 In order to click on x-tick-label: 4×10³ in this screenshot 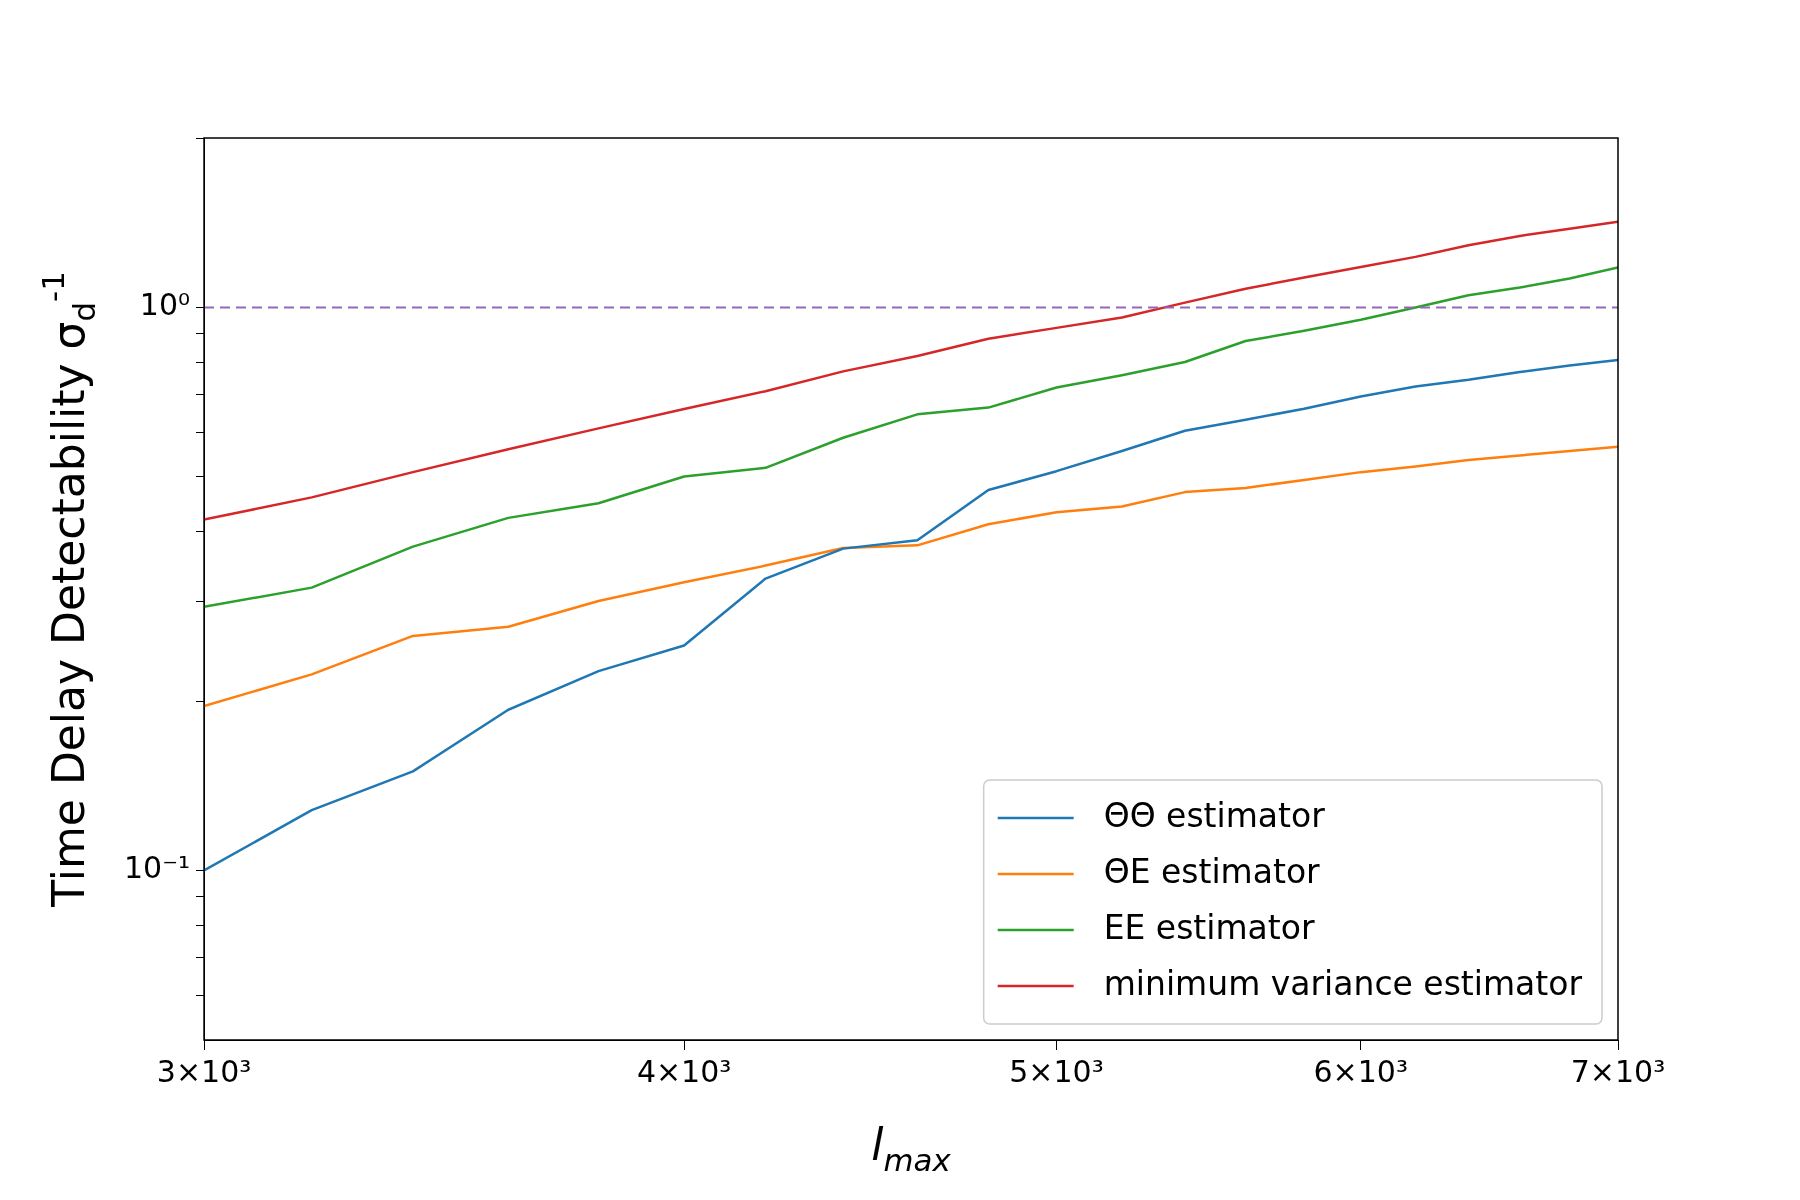, I will do `click(684, 1071)`.